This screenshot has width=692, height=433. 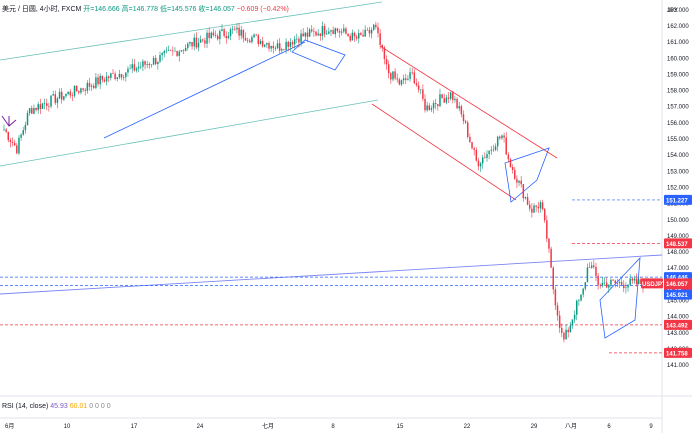 What do you see at coordinates (191, 31) in the screenshot?
I see `upper-trend-line` at bounding box center [191, 31].